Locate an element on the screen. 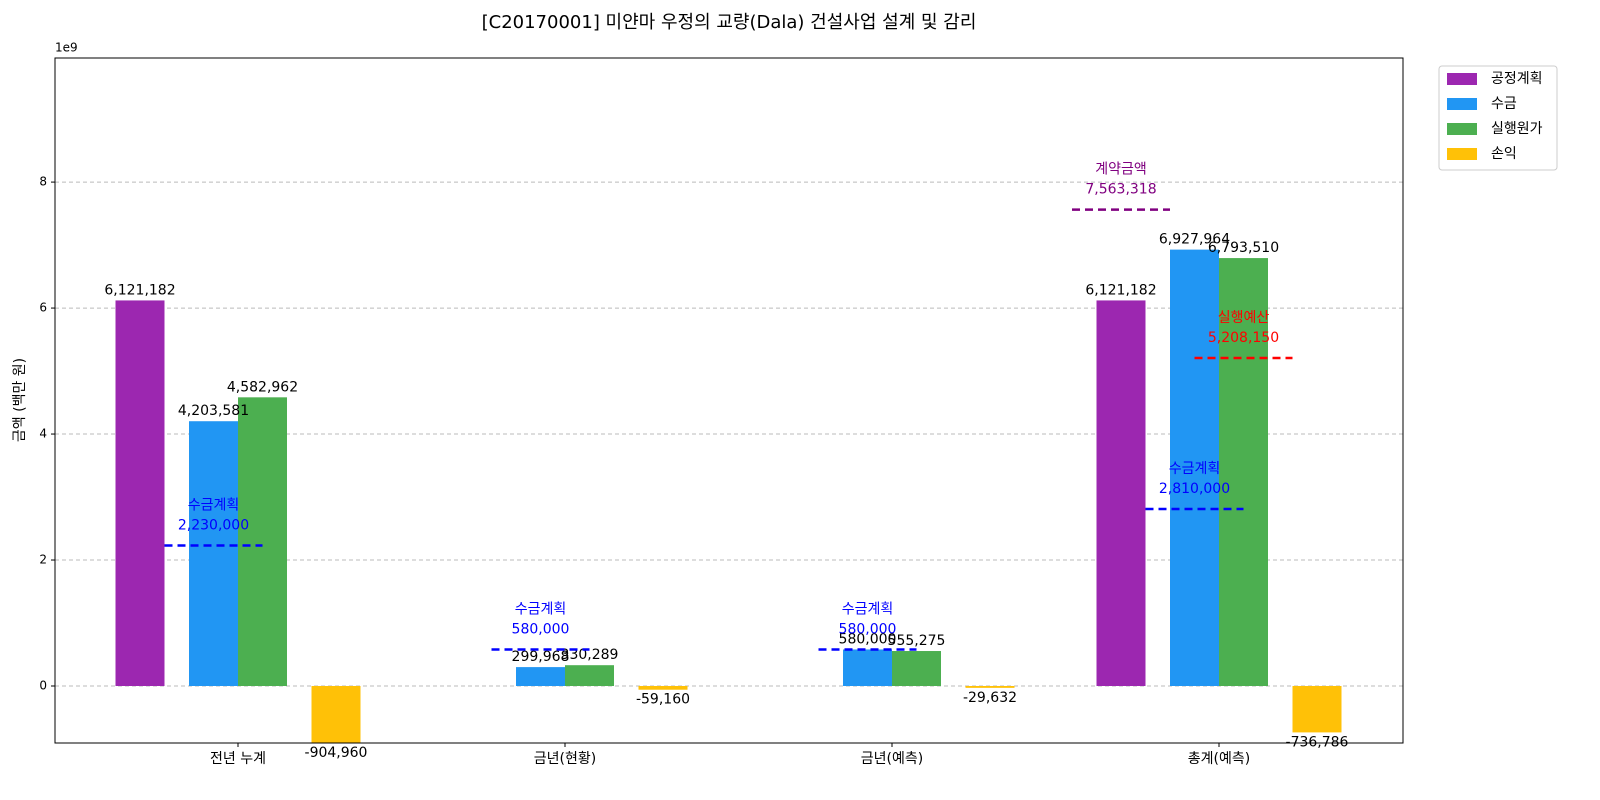 The width and height of the screenshot is (1600, 800). y-tick-label: 6 is located at coordinates (43, 308).